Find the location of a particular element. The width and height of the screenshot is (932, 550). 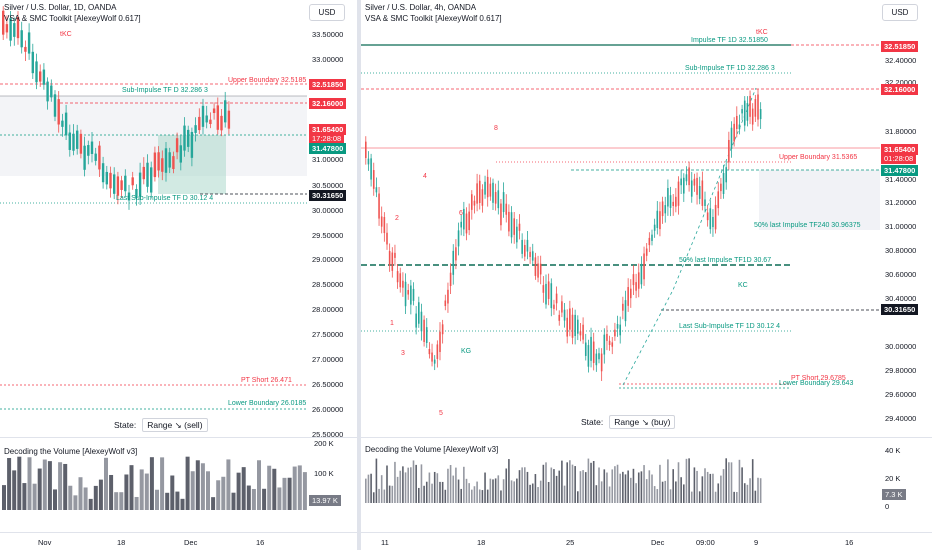

y-tick: 29.60000 is located at coordinates (901, 394).